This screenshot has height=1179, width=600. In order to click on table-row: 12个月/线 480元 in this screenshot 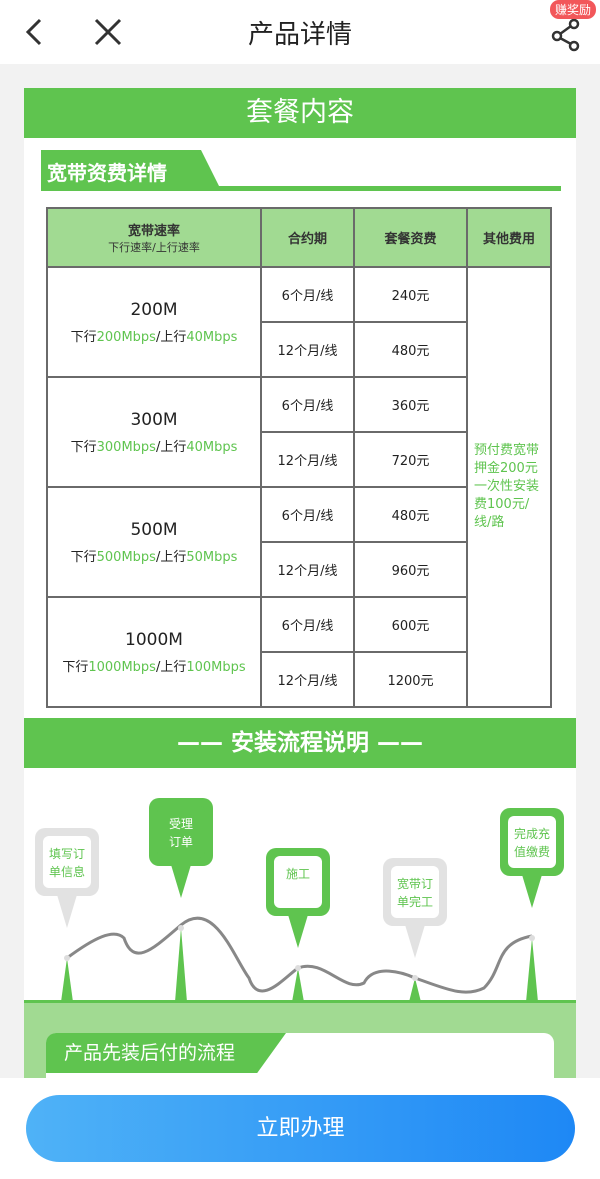, I will do `click(299, 349)`.